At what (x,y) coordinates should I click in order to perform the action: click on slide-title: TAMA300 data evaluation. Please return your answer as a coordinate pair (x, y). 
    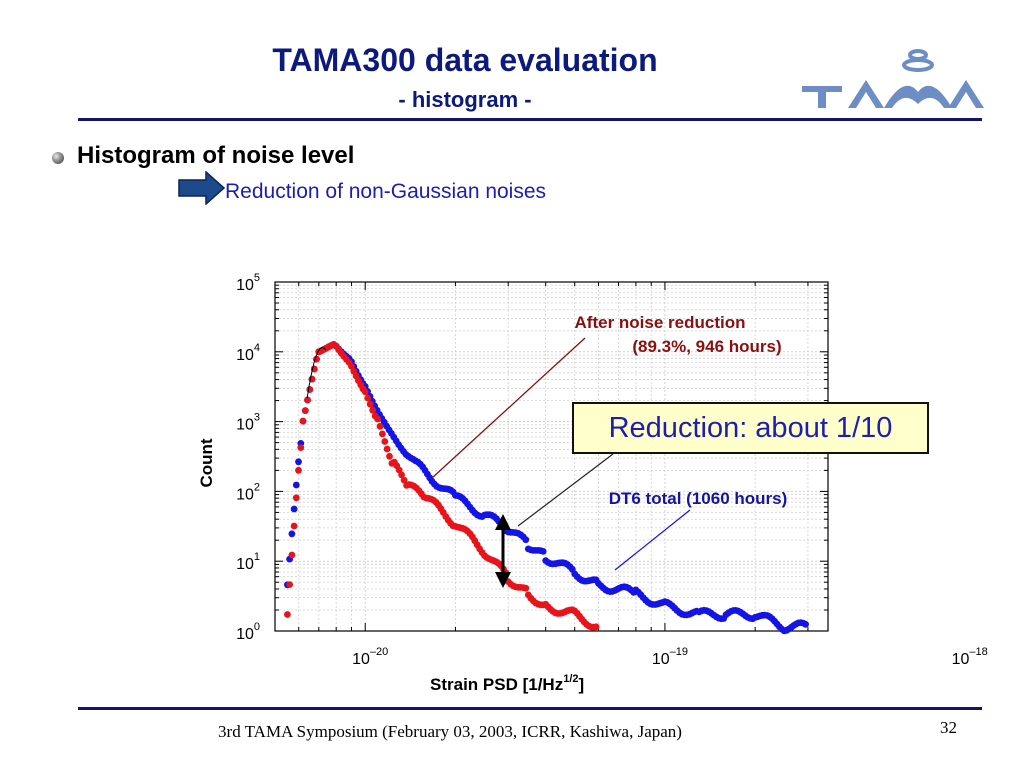
    Looking at the image, I should click on (465, 60).